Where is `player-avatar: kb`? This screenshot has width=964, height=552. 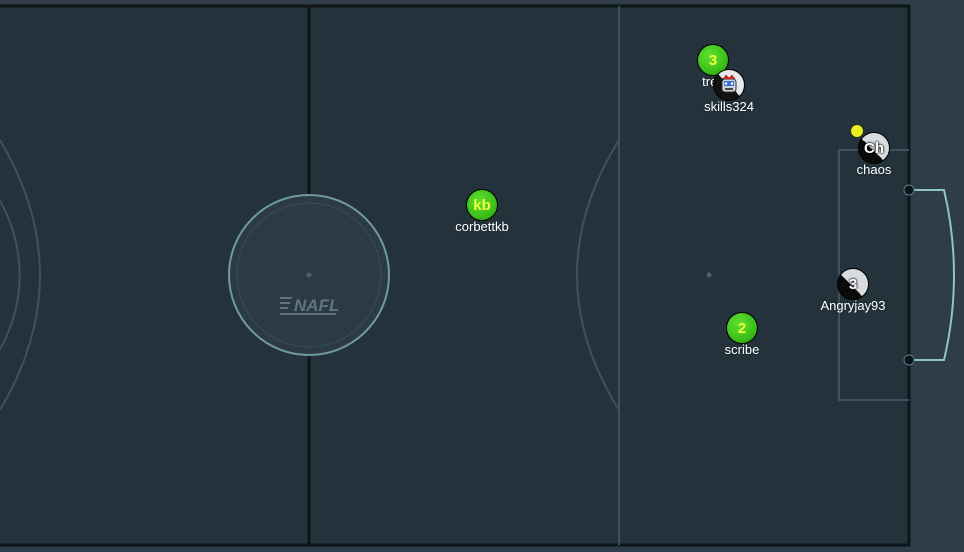
player-avatar: kb is located at coordinates (482, 205).